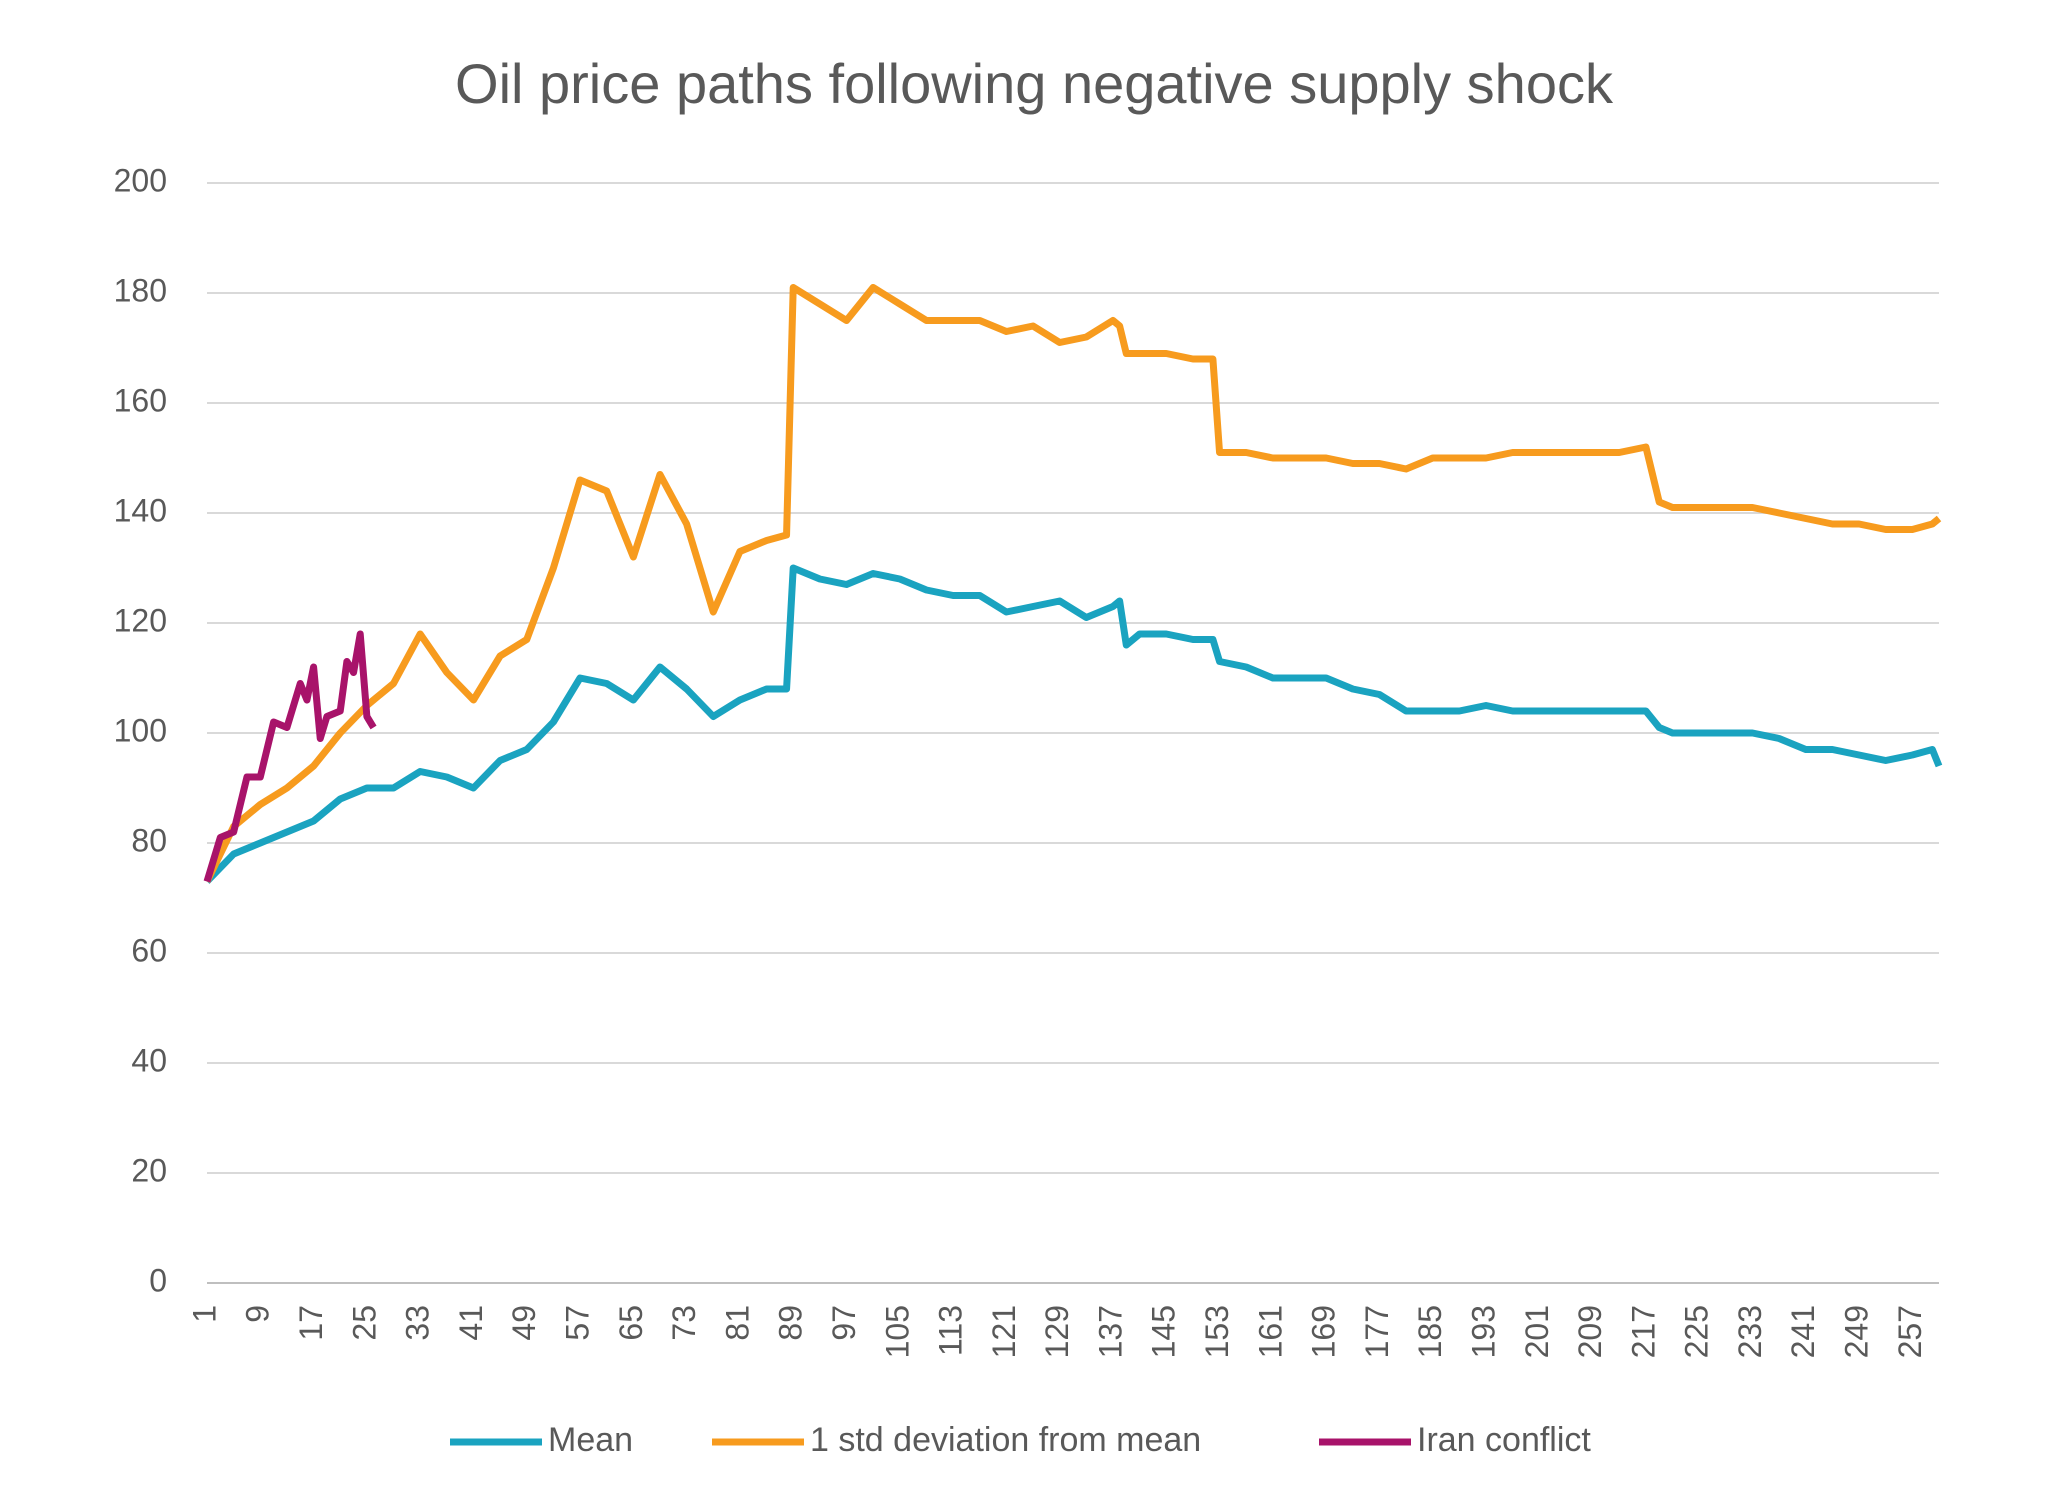 The width and height of the screenshot is (2048, 1488). Describe the element at coordinates (1217, 1331) in the screenshot. I see `x-tick-label: 153` at that location.